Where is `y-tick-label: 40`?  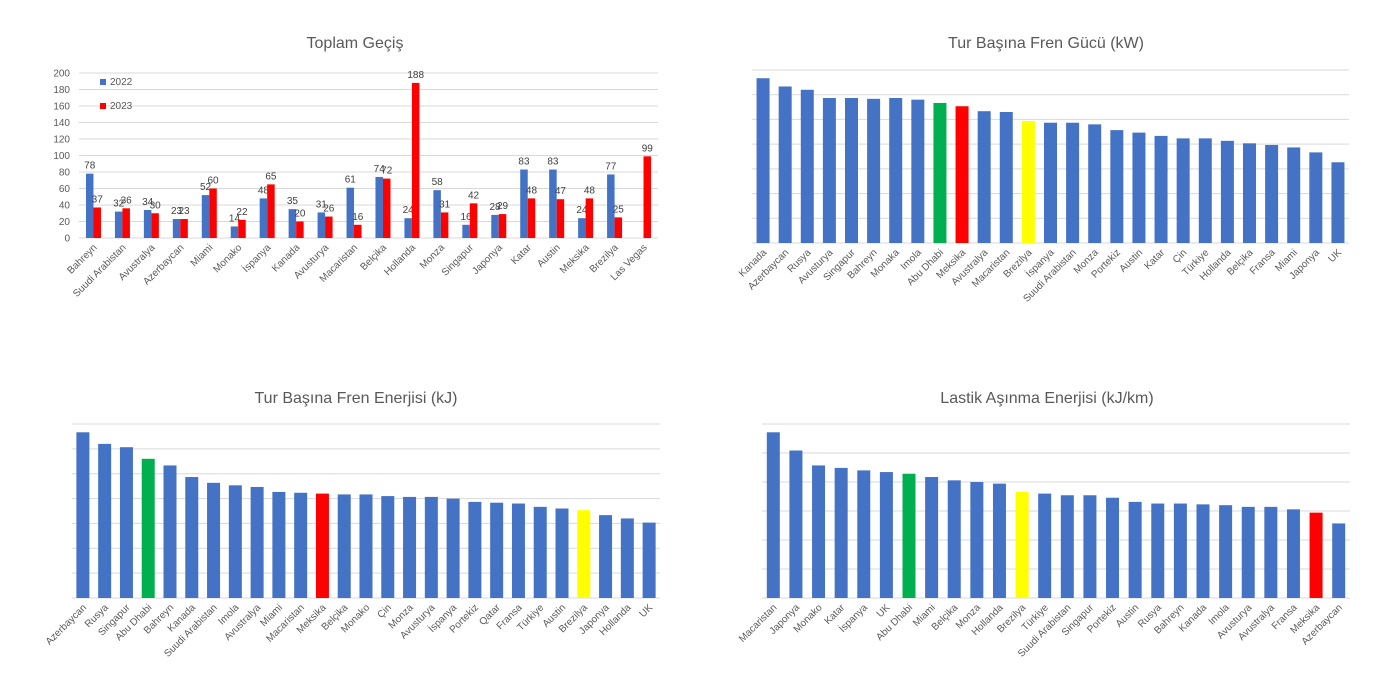 y-tick-label: 40 is located at coordinates (65, 206).